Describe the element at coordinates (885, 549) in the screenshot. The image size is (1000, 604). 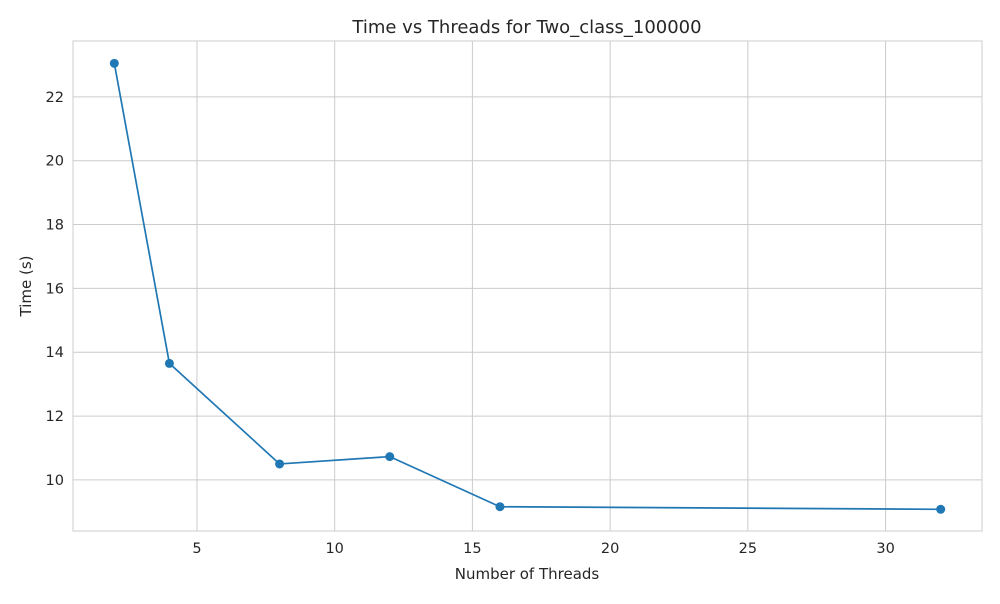
I see `x-tick-label: 30` at that location.